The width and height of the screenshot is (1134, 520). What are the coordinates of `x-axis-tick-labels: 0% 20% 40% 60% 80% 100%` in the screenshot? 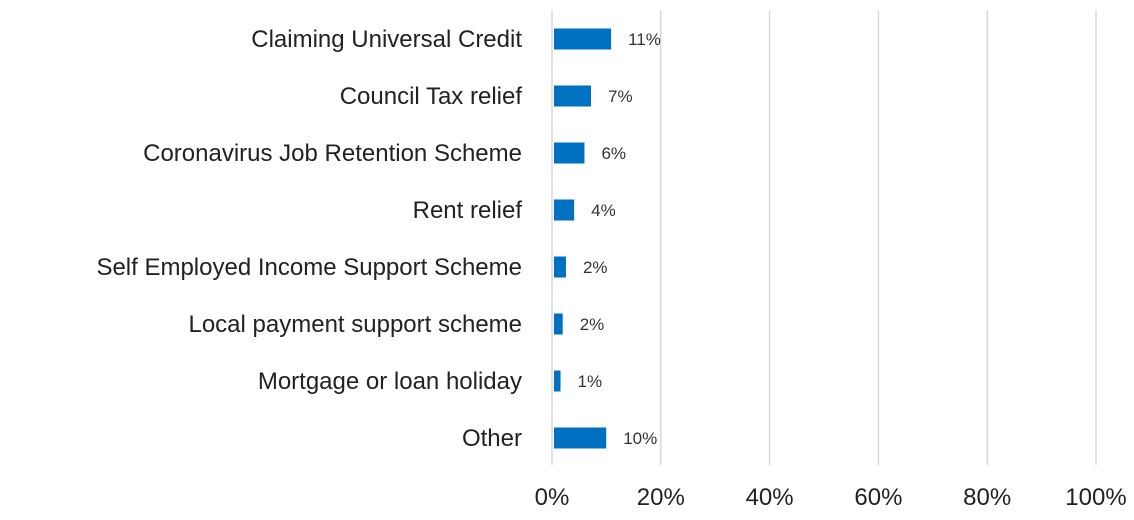 It's located at (831, 497).